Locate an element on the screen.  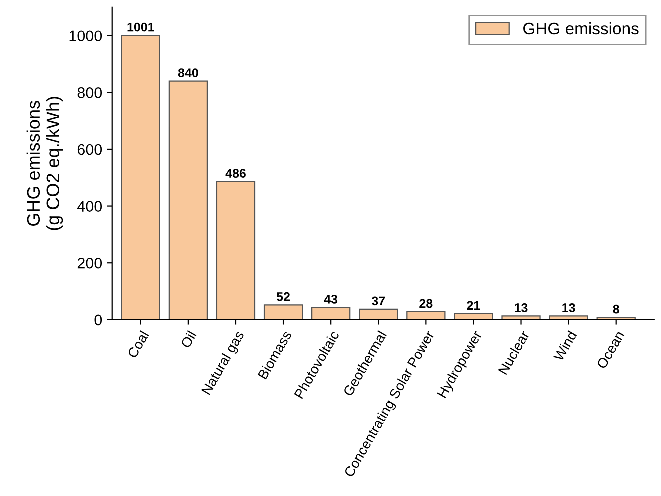
data-label: 28 is located at coordinates (426, 303).